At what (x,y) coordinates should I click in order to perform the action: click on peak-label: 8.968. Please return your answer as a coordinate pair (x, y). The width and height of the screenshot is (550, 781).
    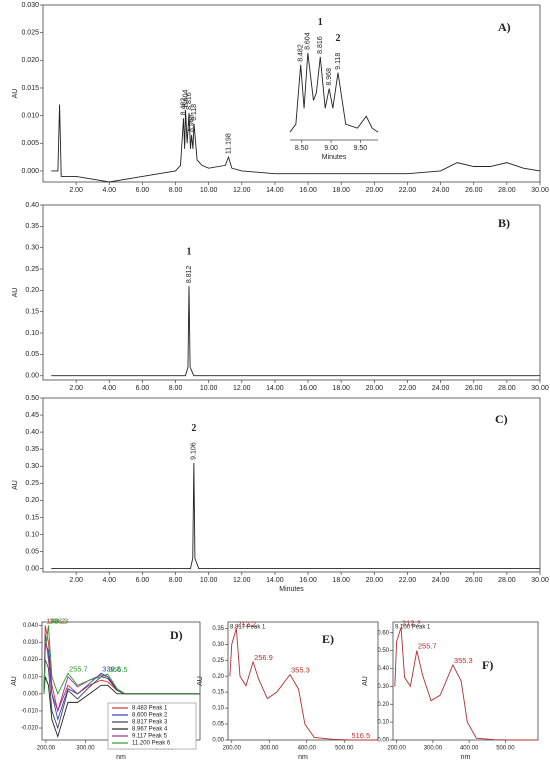
    Looking at the image, I should click on (191, 123).